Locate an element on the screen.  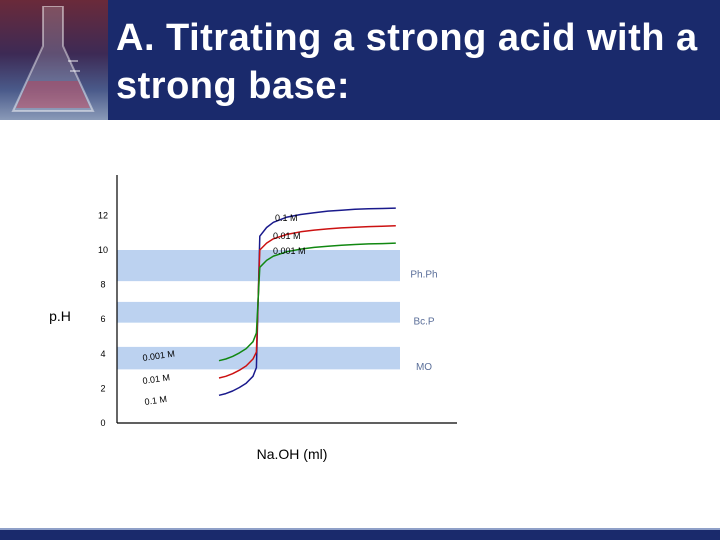
y-tick-0: 0 is located at coordinates (102, 423).